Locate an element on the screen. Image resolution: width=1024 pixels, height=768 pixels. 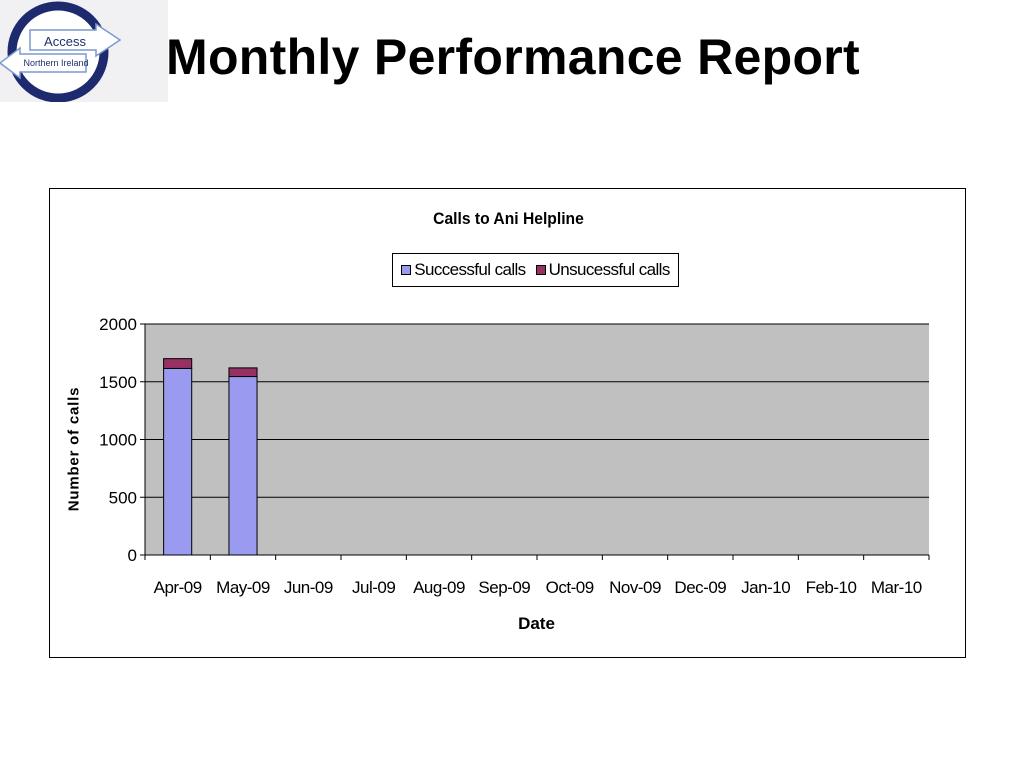
x-axis-title: Date is located at coordinates (536, 623).